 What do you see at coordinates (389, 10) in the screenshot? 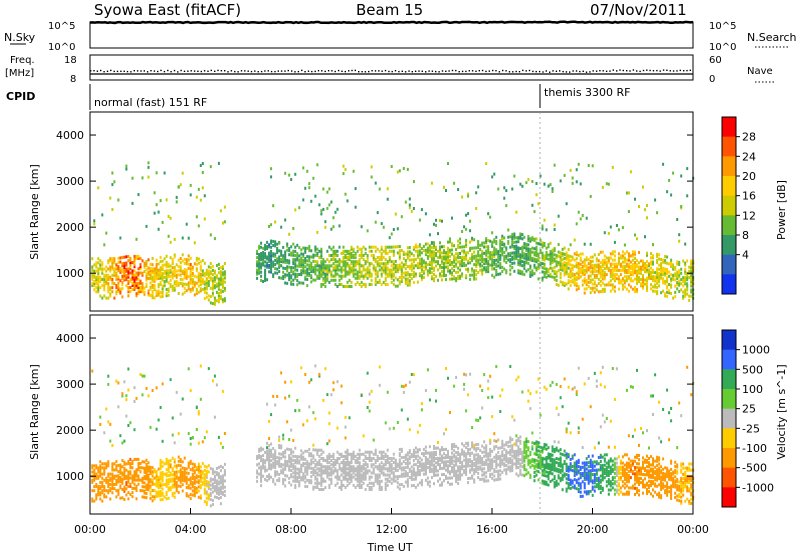
I see `beam-title: Beam 15` at bounding box center [389, 10].